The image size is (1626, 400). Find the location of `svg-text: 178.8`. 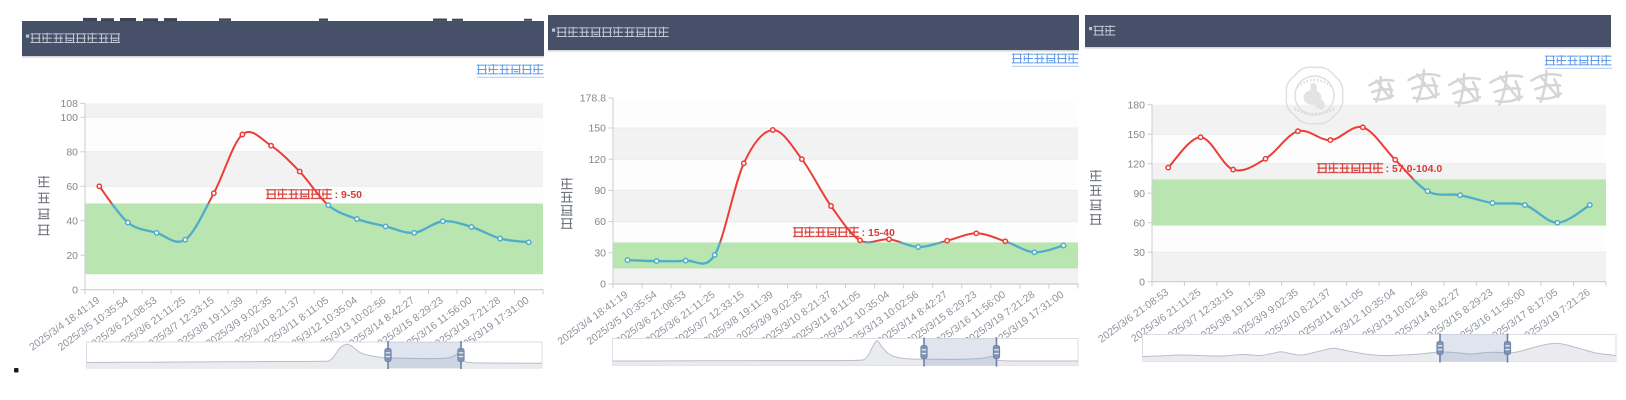

svg-text: 178.8 is located at coordinates (593, 99).